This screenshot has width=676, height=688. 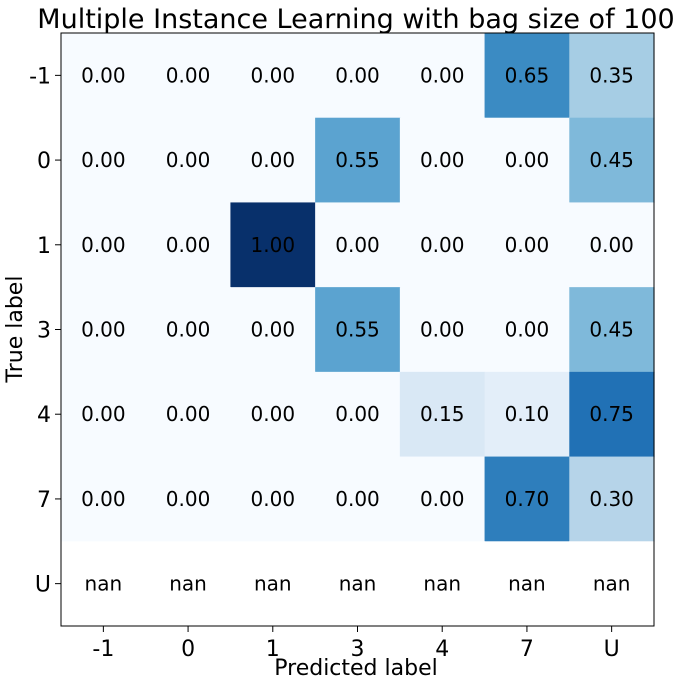 I want to click on heatmap-cell-label: 0.15, so click(x=442, y=414).